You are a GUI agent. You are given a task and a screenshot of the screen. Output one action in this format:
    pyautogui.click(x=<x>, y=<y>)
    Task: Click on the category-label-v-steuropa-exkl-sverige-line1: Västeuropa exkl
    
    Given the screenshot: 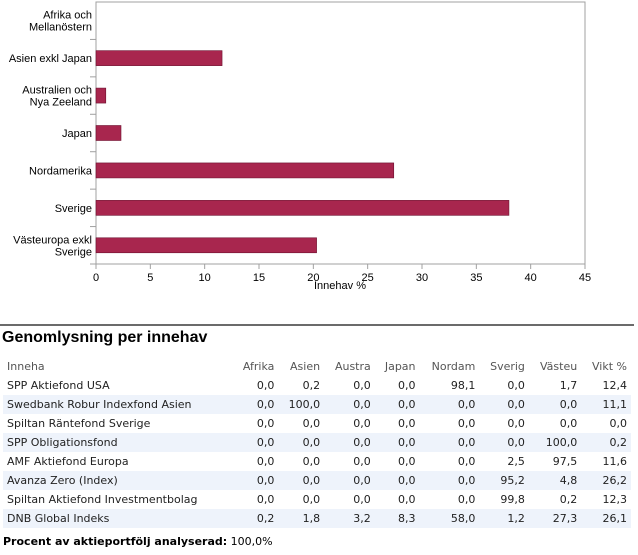 What is the action you would take?
    pyautogui.click(x=52, y=240)
    